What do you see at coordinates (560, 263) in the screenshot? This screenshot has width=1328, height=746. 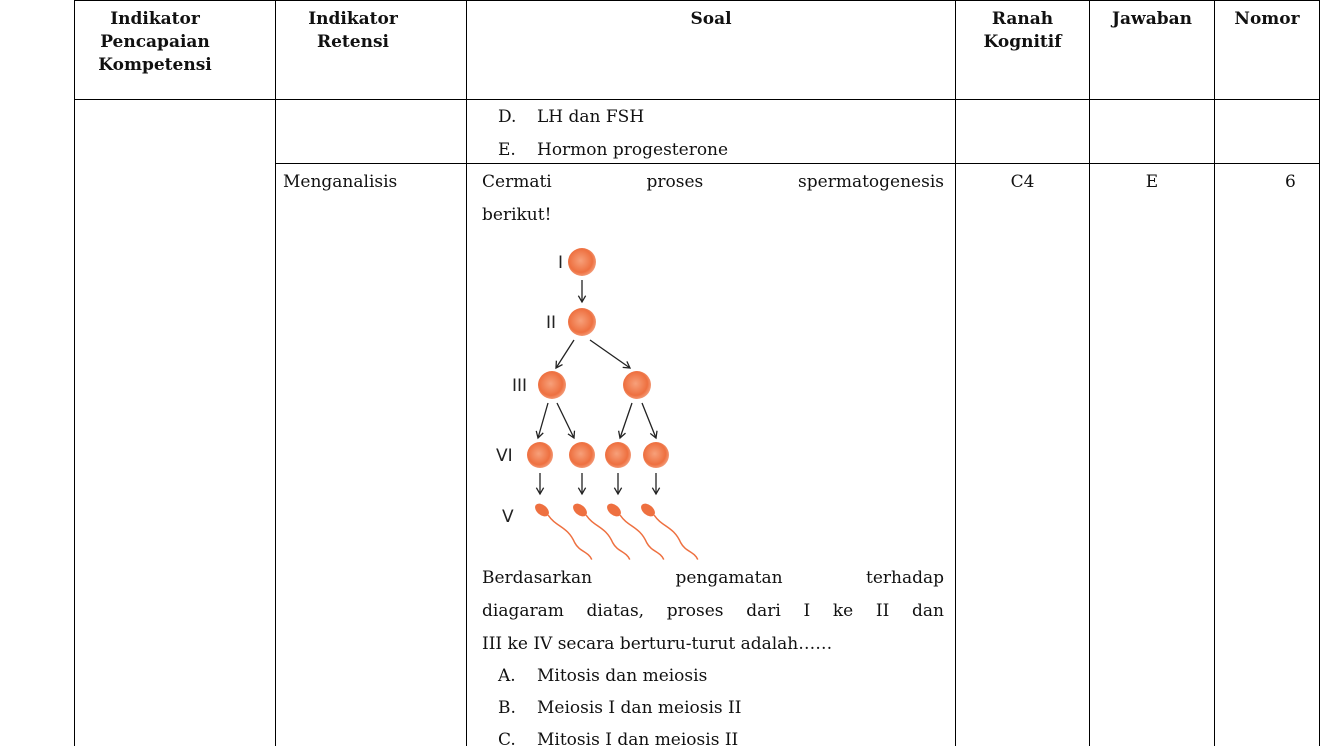 I see `diagram-label: I` at bounding box center [560, 263].